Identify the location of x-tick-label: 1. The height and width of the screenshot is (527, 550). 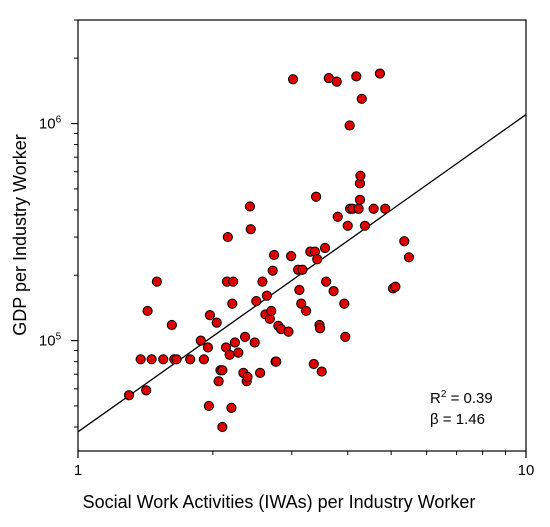
(78, 470).